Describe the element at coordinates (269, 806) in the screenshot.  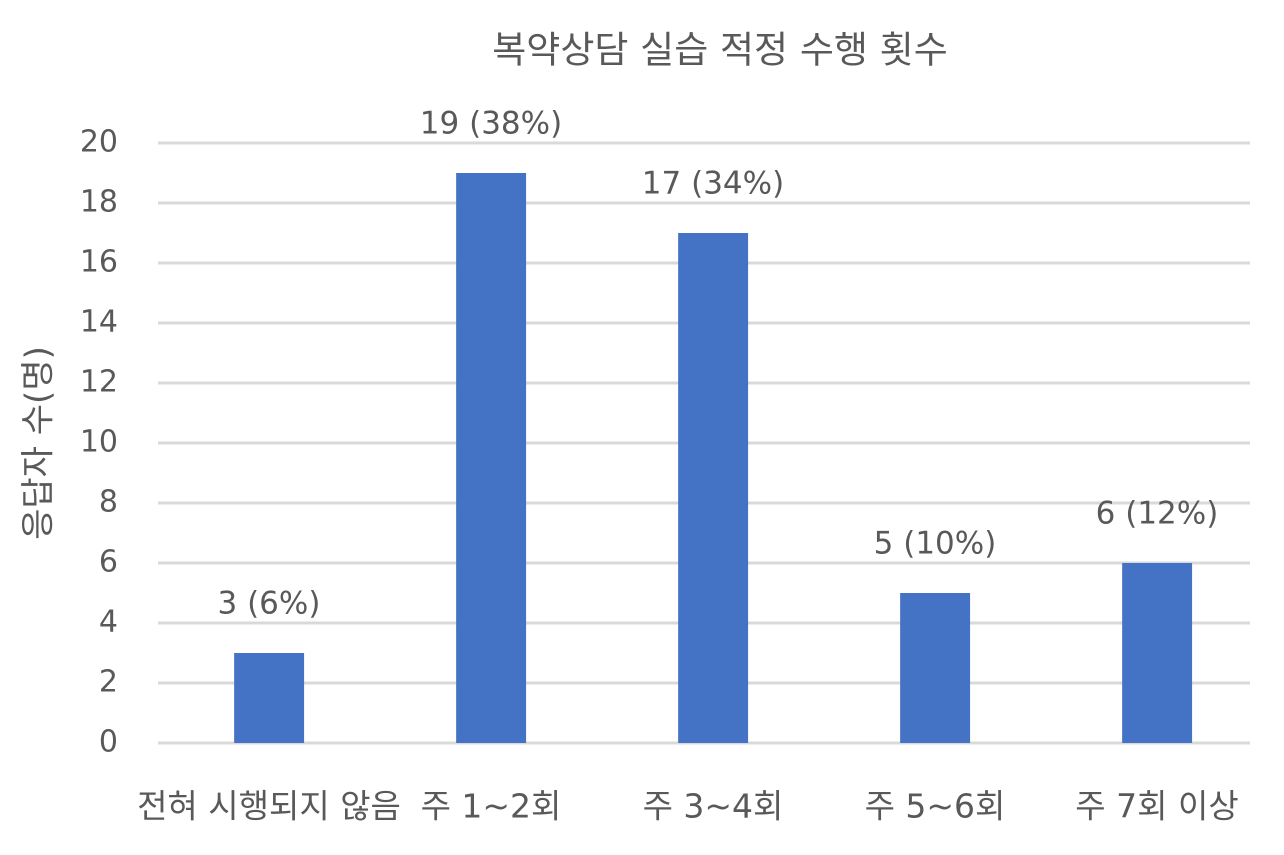
I see `x-tick-label: 전혀 시행되지 않음` at that location.